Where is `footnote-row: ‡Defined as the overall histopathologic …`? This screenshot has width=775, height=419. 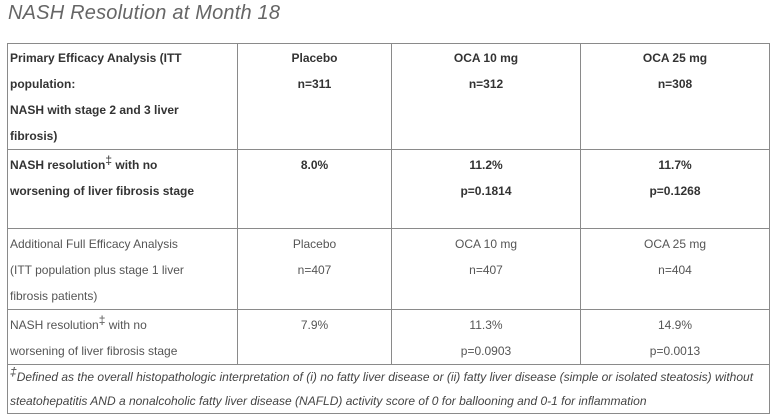 footnote-row: ‡Defined as the overall histopathologic … is located at coordinates (388, 389).